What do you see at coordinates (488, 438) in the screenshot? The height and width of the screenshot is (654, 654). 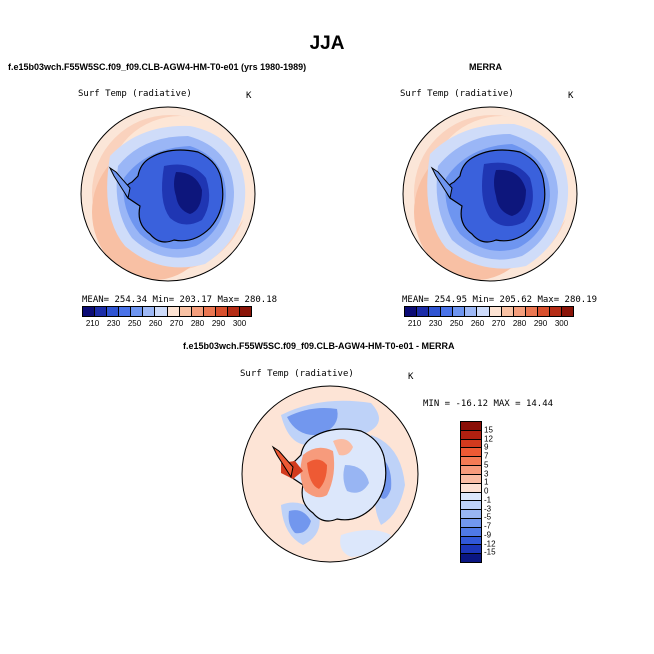 I see `colorbar-tick-label: 12` at bounding box center [488, 438].